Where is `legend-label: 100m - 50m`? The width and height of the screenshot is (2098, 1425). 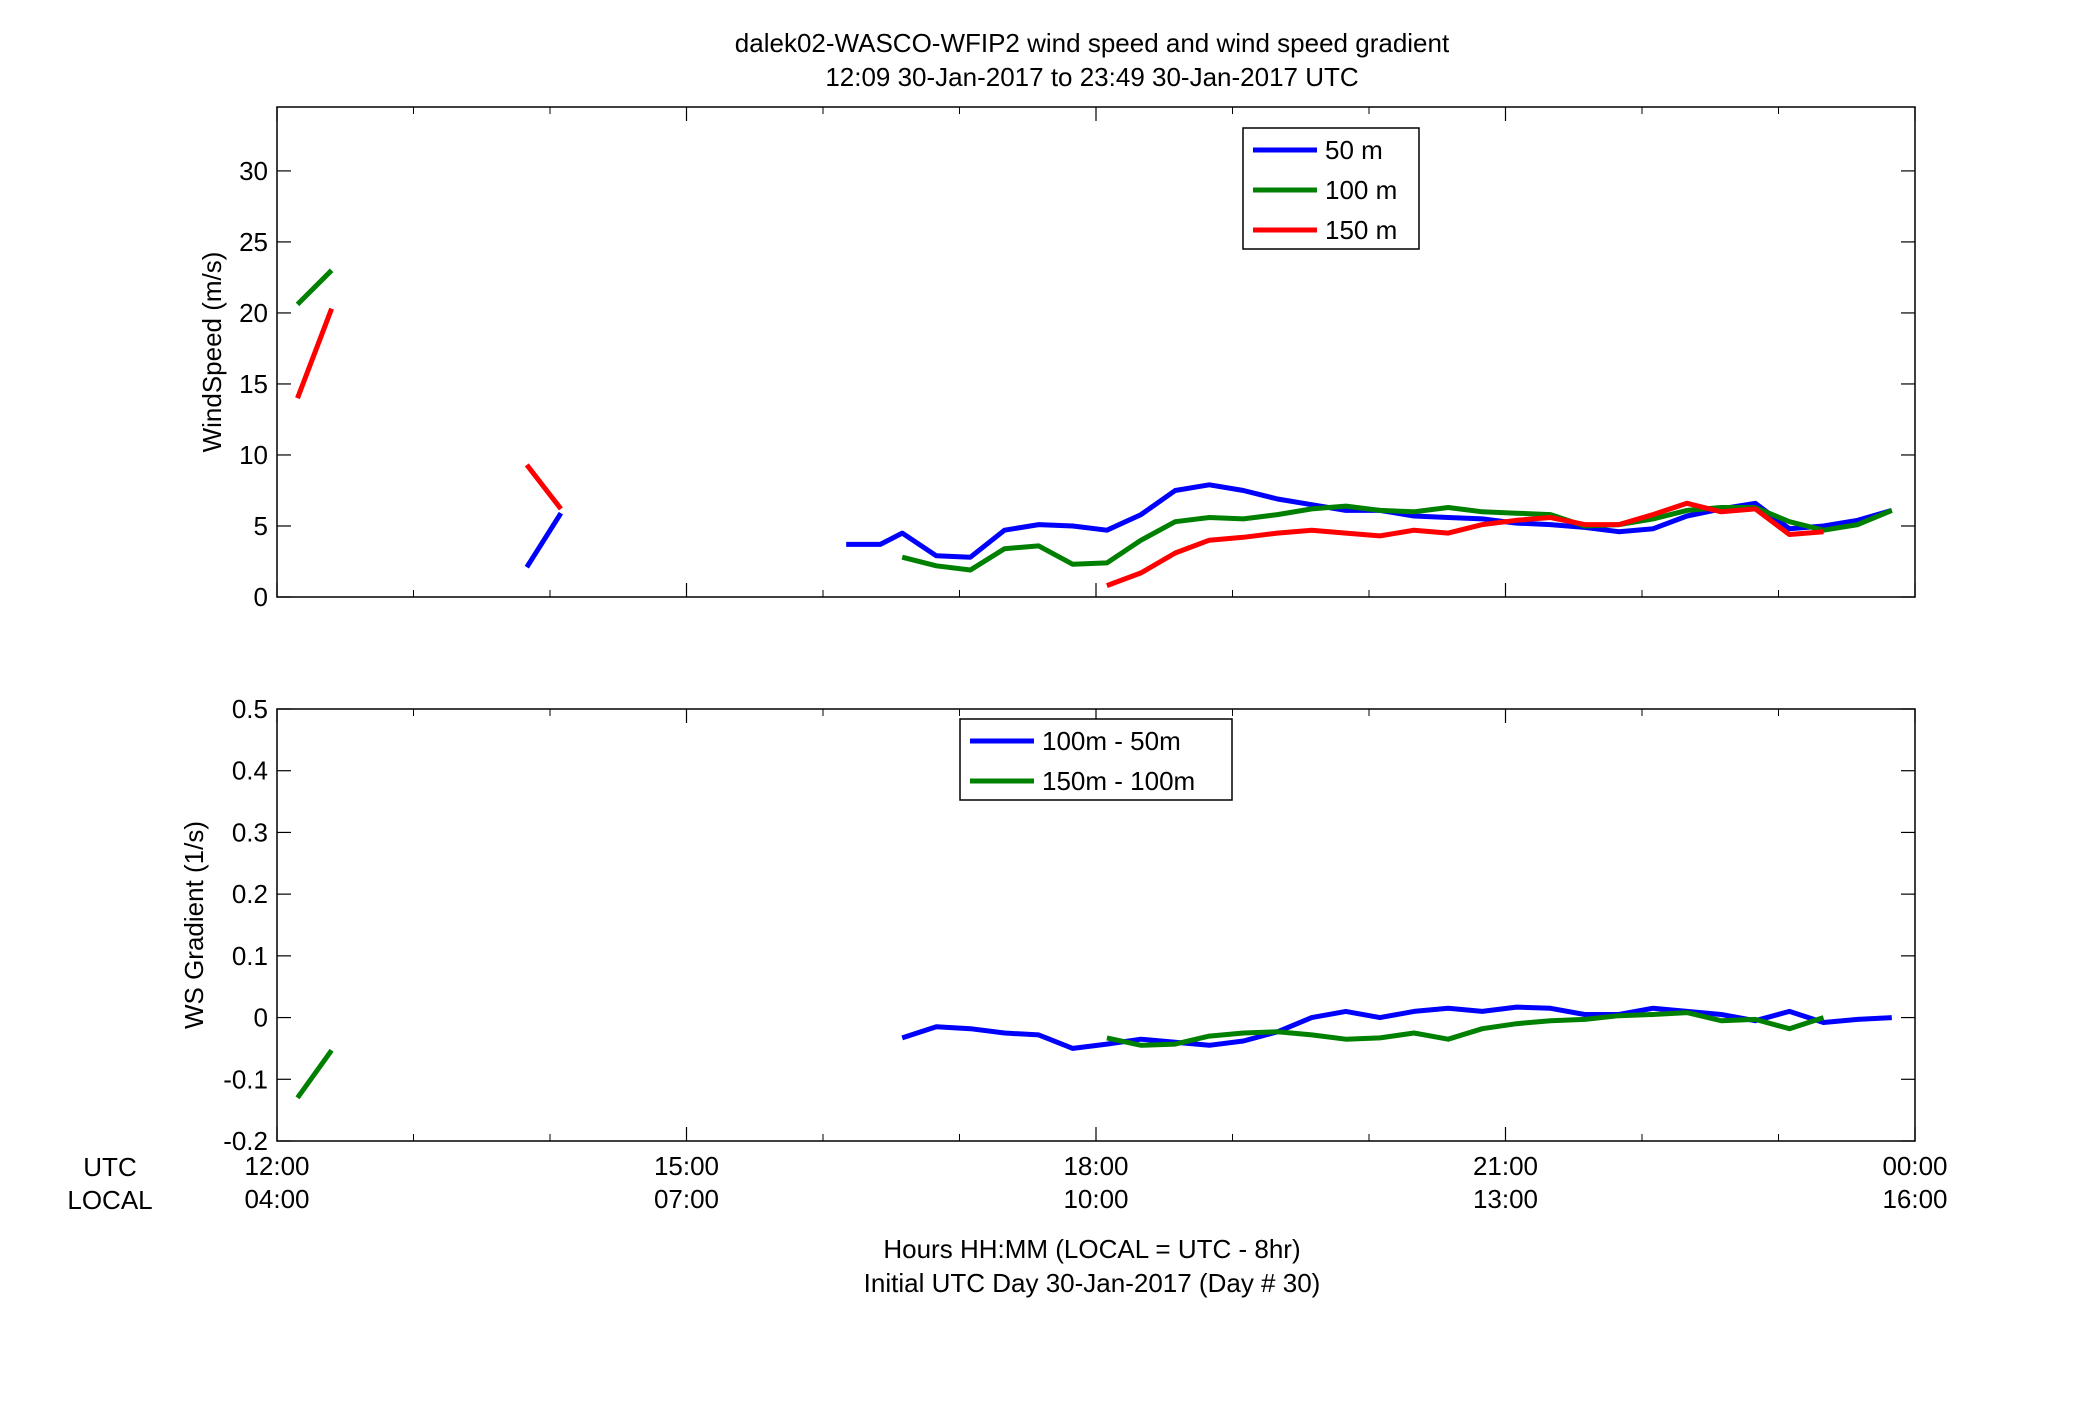 legend-label: 100m - 50m is located at coordinates (1111, 741).